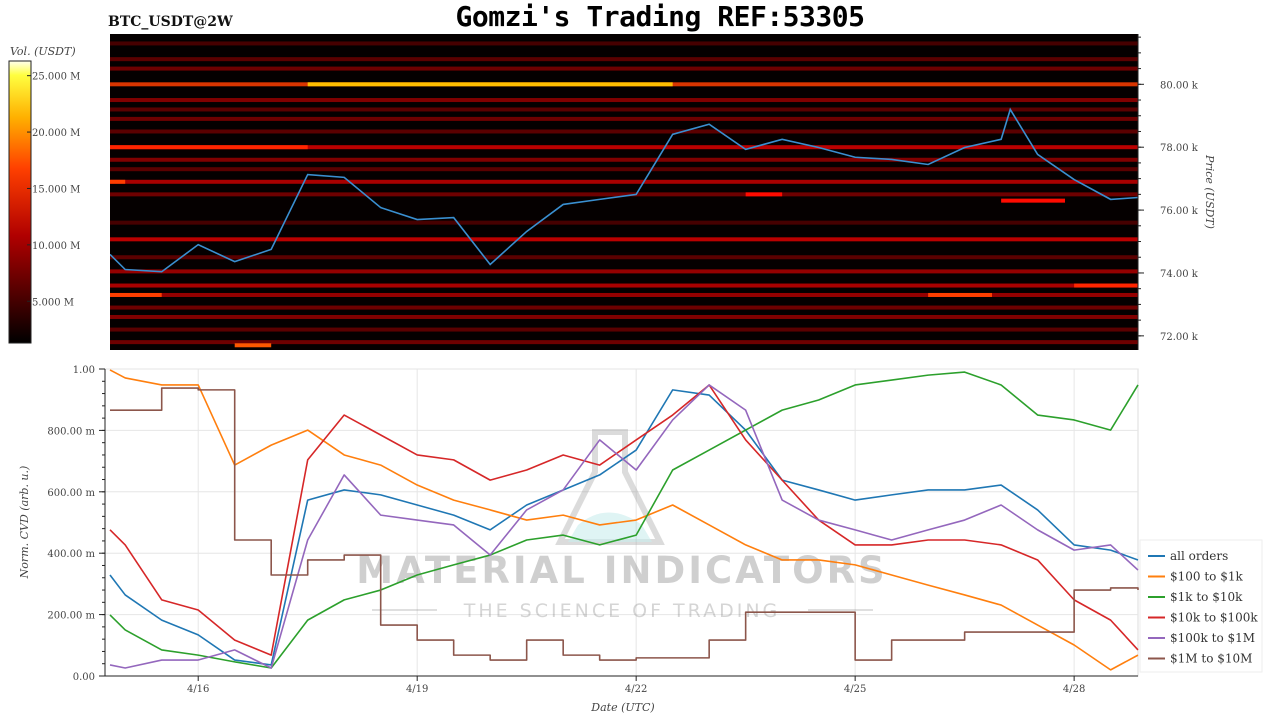  Describe the element at coordinates (84, 677) in the screenshot. I see `cvd-y-tick-label: 0.00` at that location.